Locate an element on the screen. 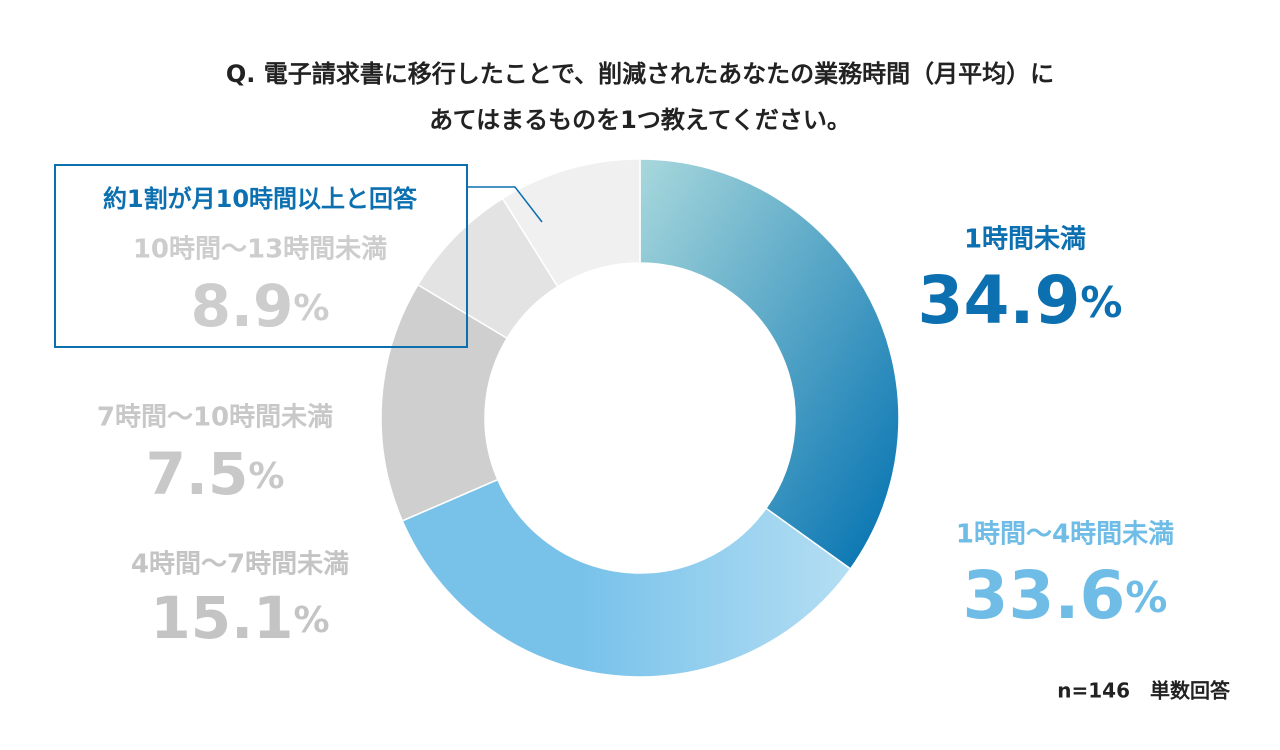 This screenshot has height=750, width=1280. value-number: 34.9 is located at coordinates (999, 300).